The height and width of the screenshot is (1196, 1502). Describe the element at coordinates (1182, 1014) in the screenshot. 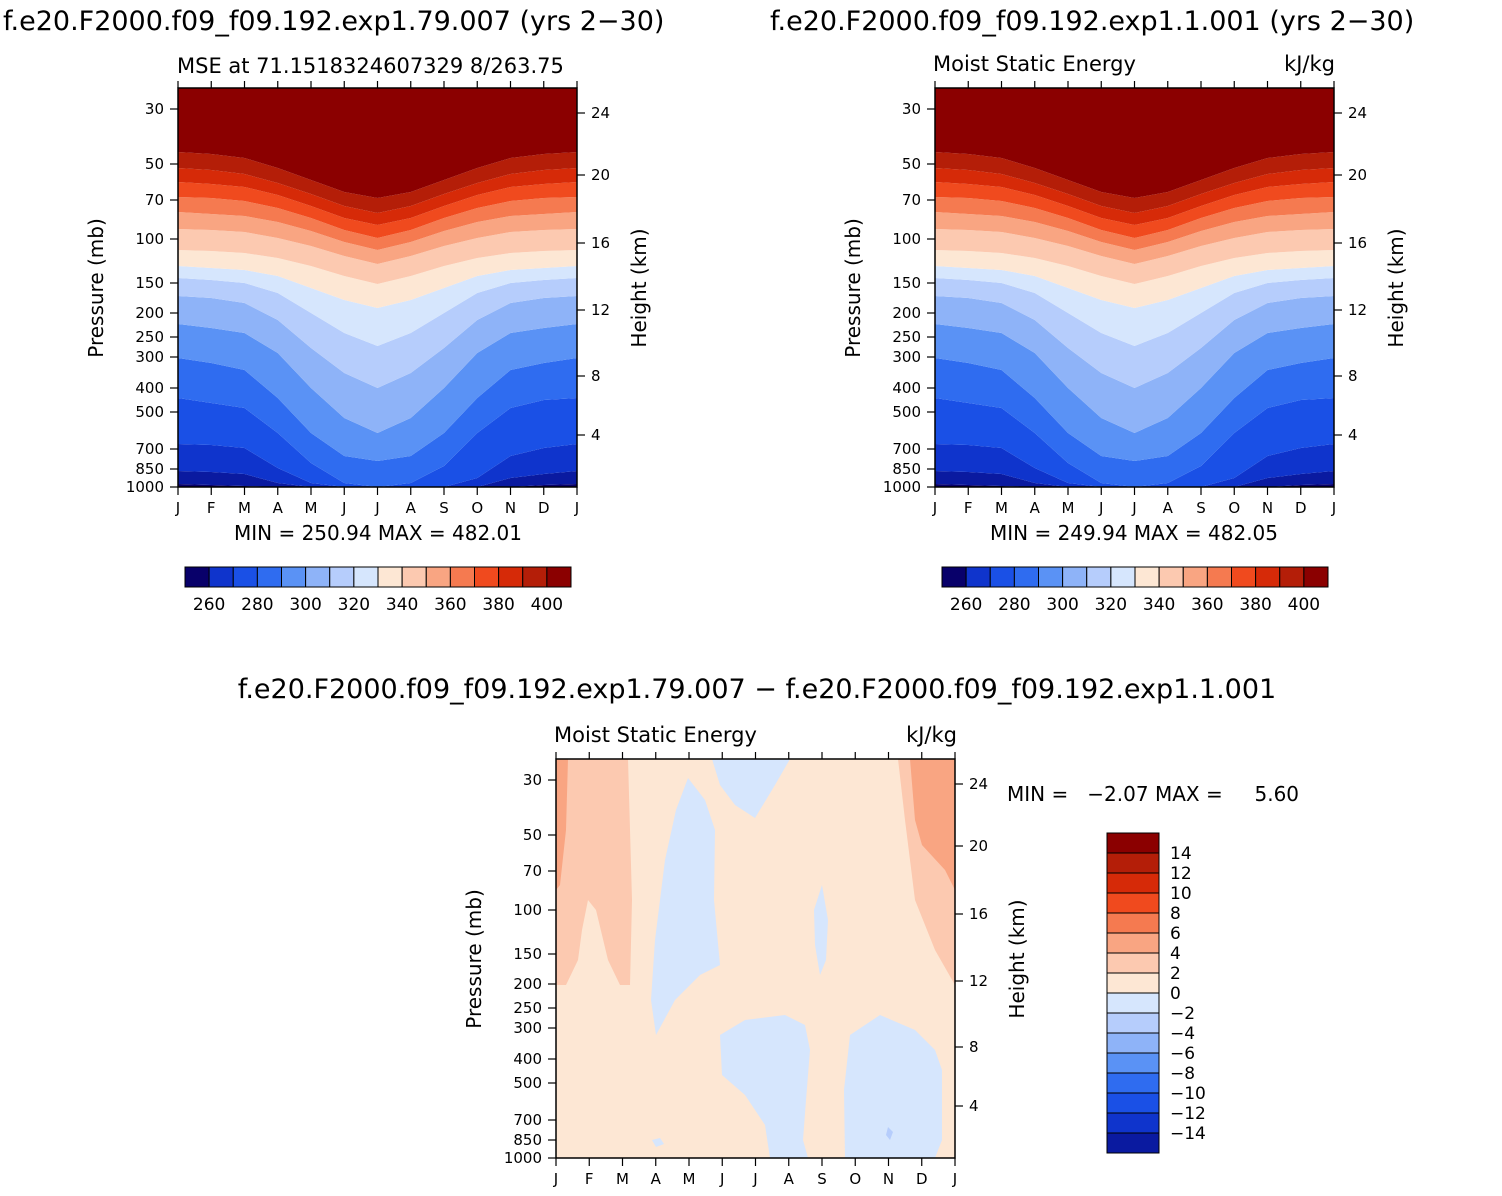

I see `colorbar-label: −2` at that location.